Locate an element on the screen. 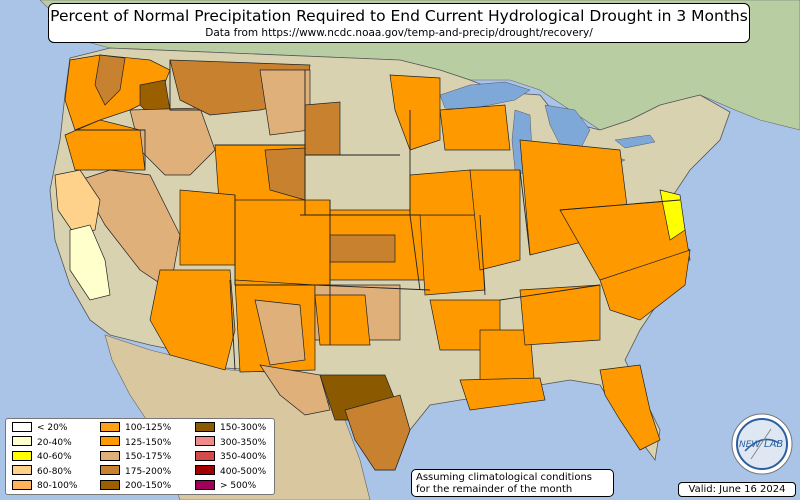 This screenshot has height=500, width=800. legend-item: < 20% is located at coordinates (40, 427).